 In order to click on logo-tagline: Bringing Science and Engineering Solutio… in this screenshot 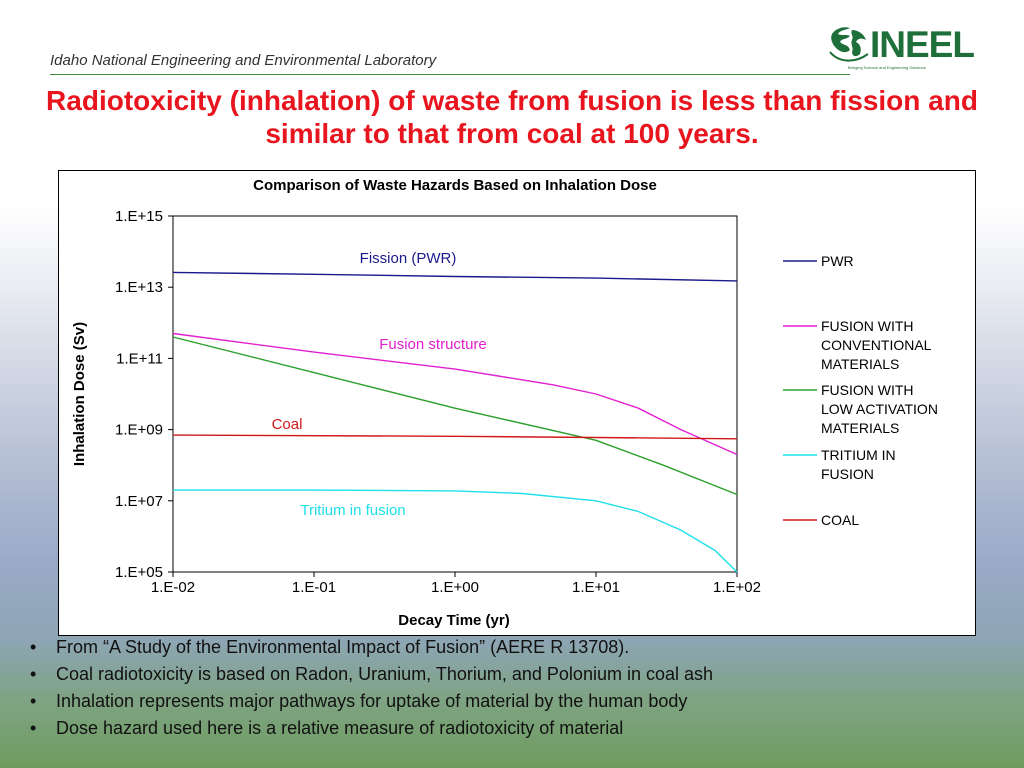, I will do `click(887, 67)`.